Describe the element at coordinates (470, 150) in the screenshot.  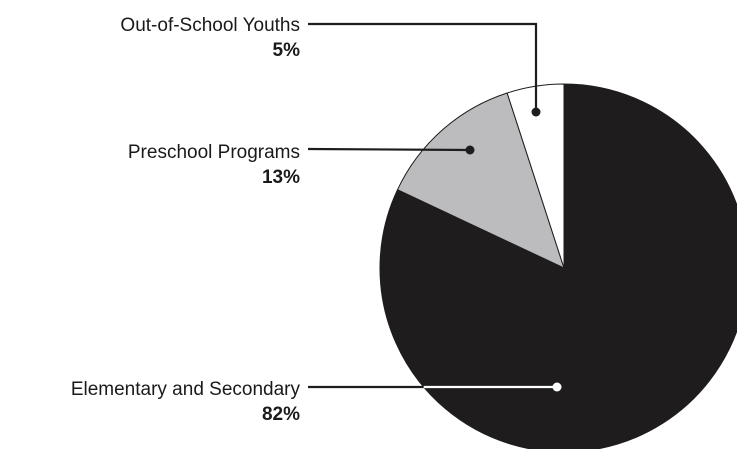
I see `leader-dot-preschool-programs` at that location.